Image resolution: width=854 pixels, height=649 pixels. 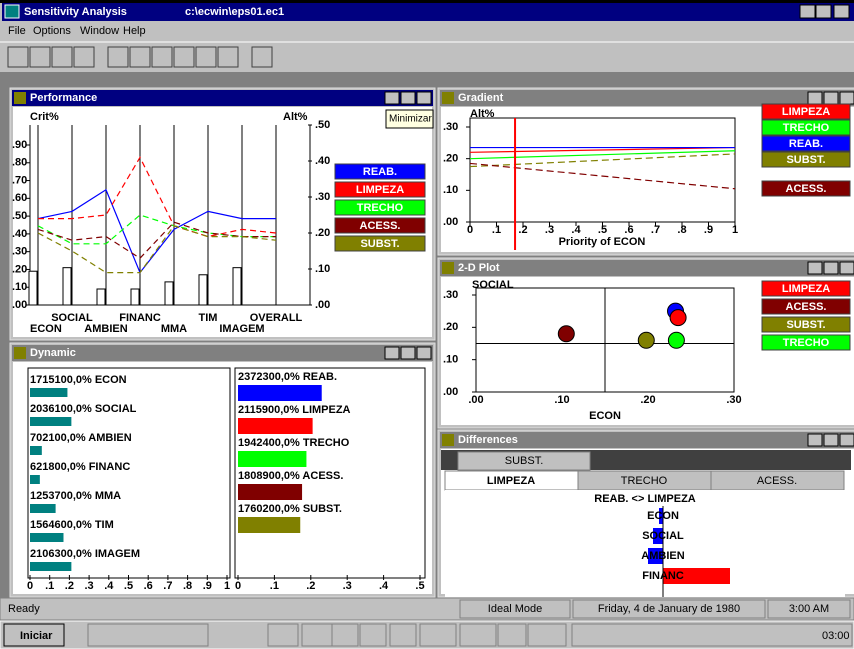 I want to click on menu-item: Window, so click(x=99, y=31).